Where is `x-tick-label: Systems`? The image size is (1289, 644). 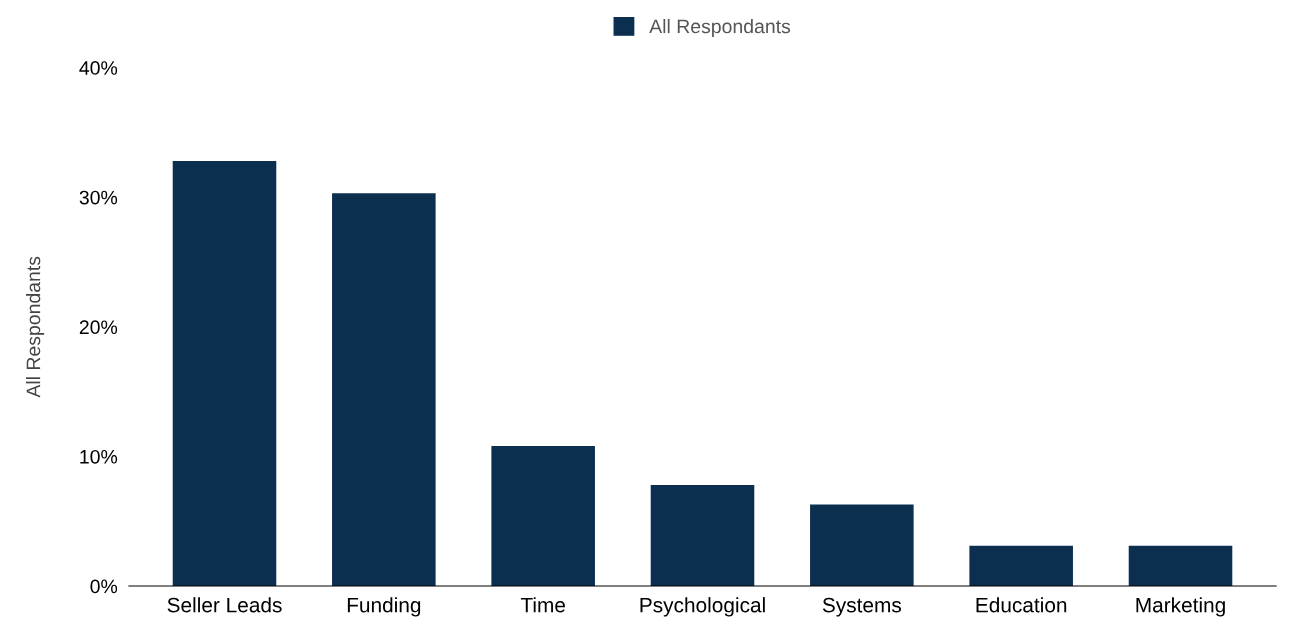
x-tick-label: Systems is located at coordinates (862, 607).